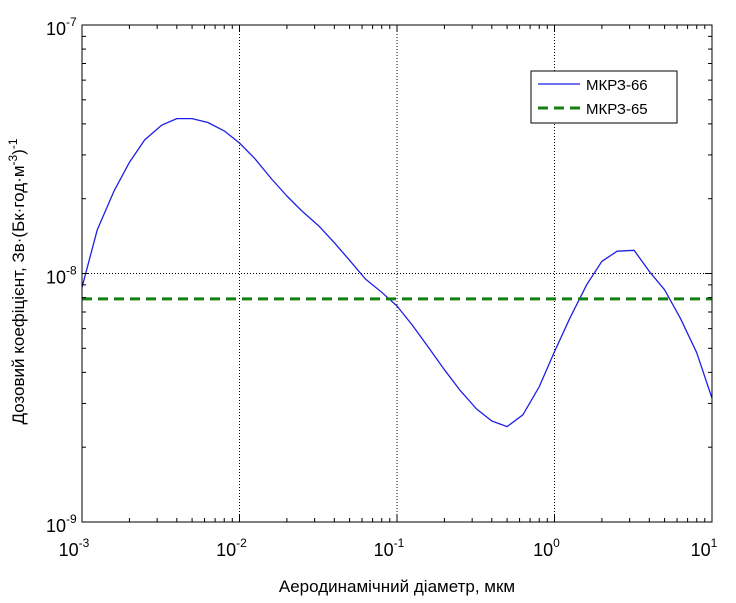 Image resolution: width=736 pixels, height=603 pixels. Describe the element at coordinates (704, 548) in the screenshot. I see `x-tick-label: 10¹` at that location.